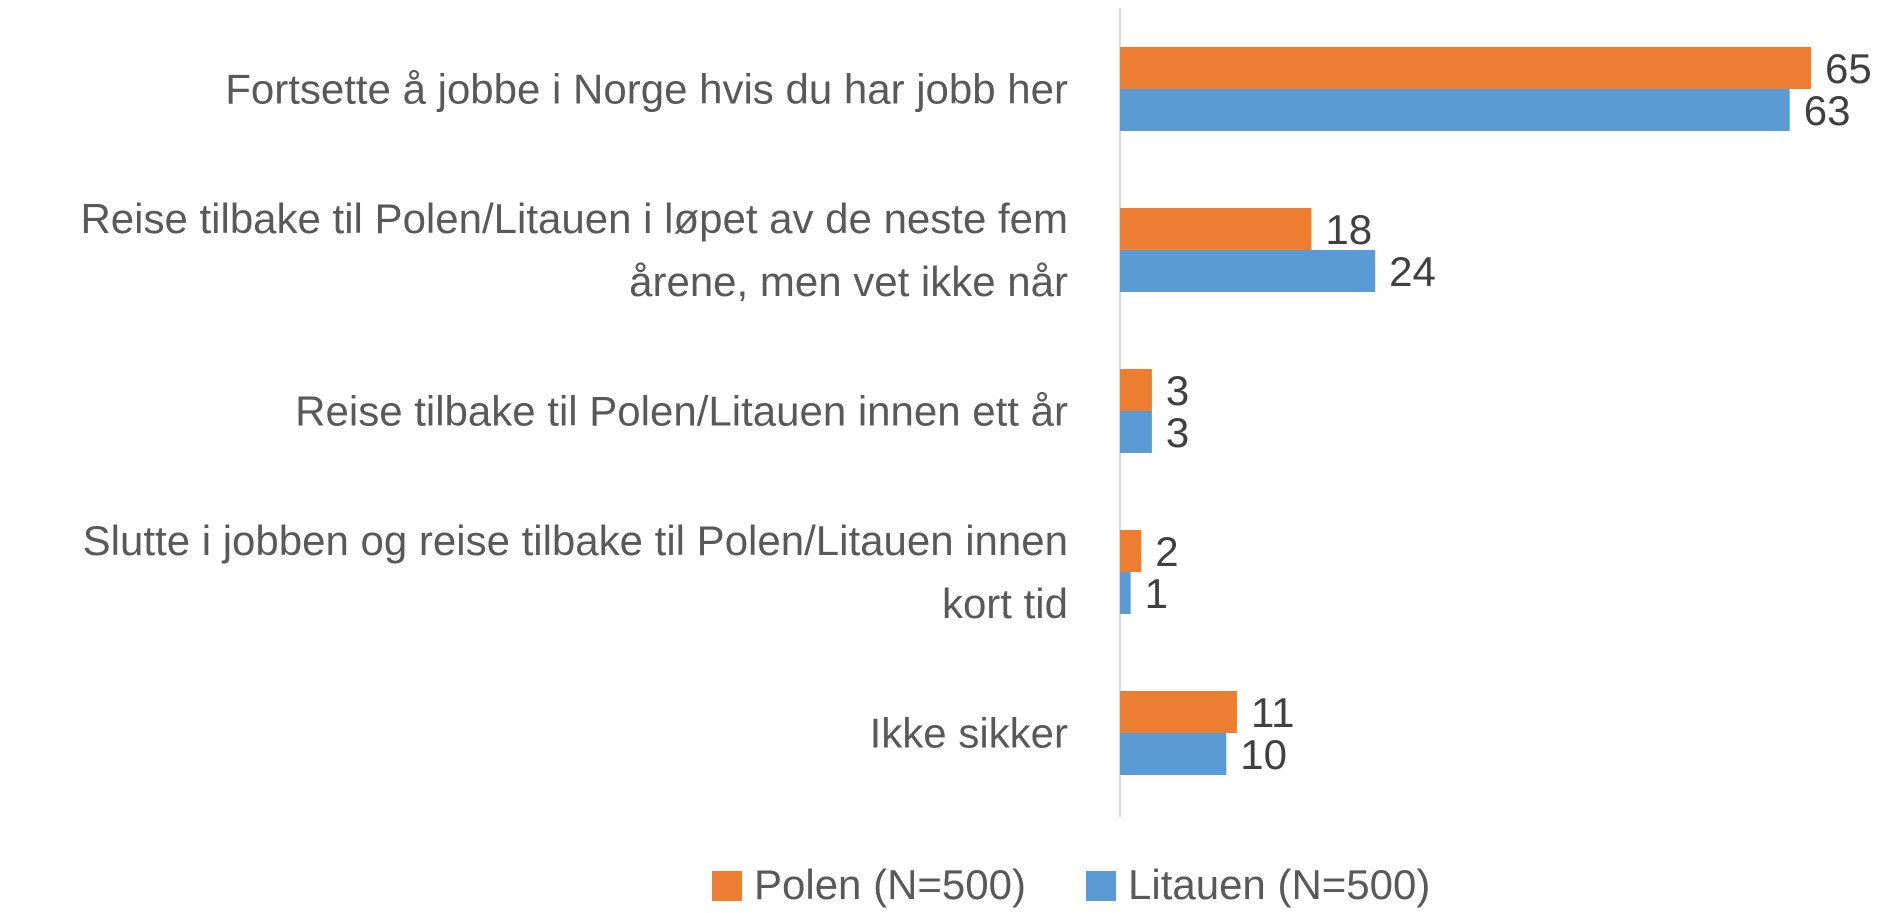  I want to click on value-label: 24, so click(1412, 271).